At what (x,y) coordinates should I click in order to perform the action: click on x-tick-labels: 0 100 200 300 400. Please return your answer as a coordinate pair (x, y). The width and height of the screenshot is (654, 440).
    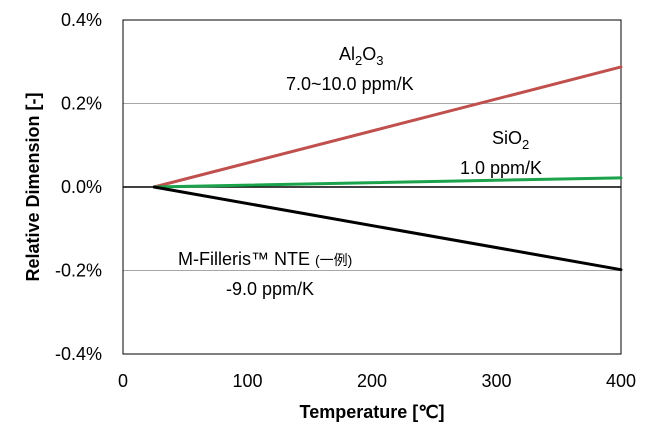
    Looking at the image, I should click on (377, 381).